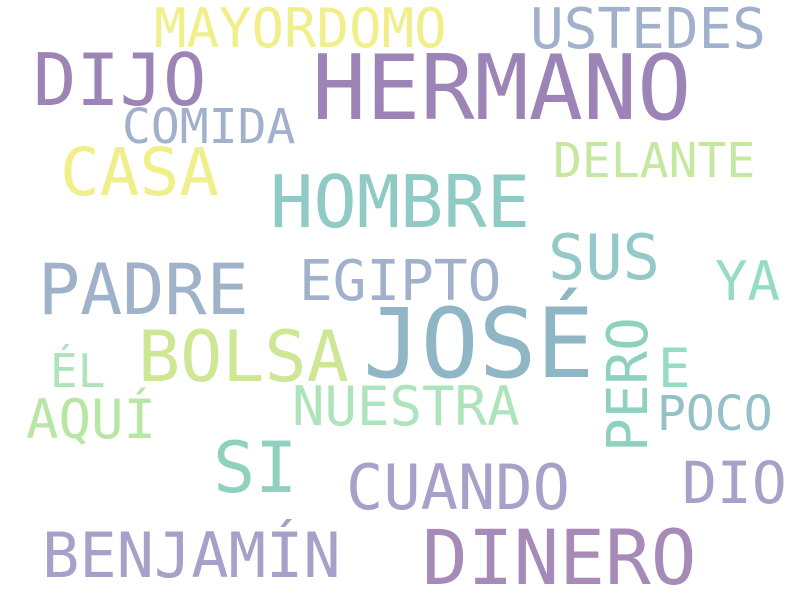 The image size is (800, 600). I want to click on word-mayordomo: MAYORDOMO, so click(300, 30).